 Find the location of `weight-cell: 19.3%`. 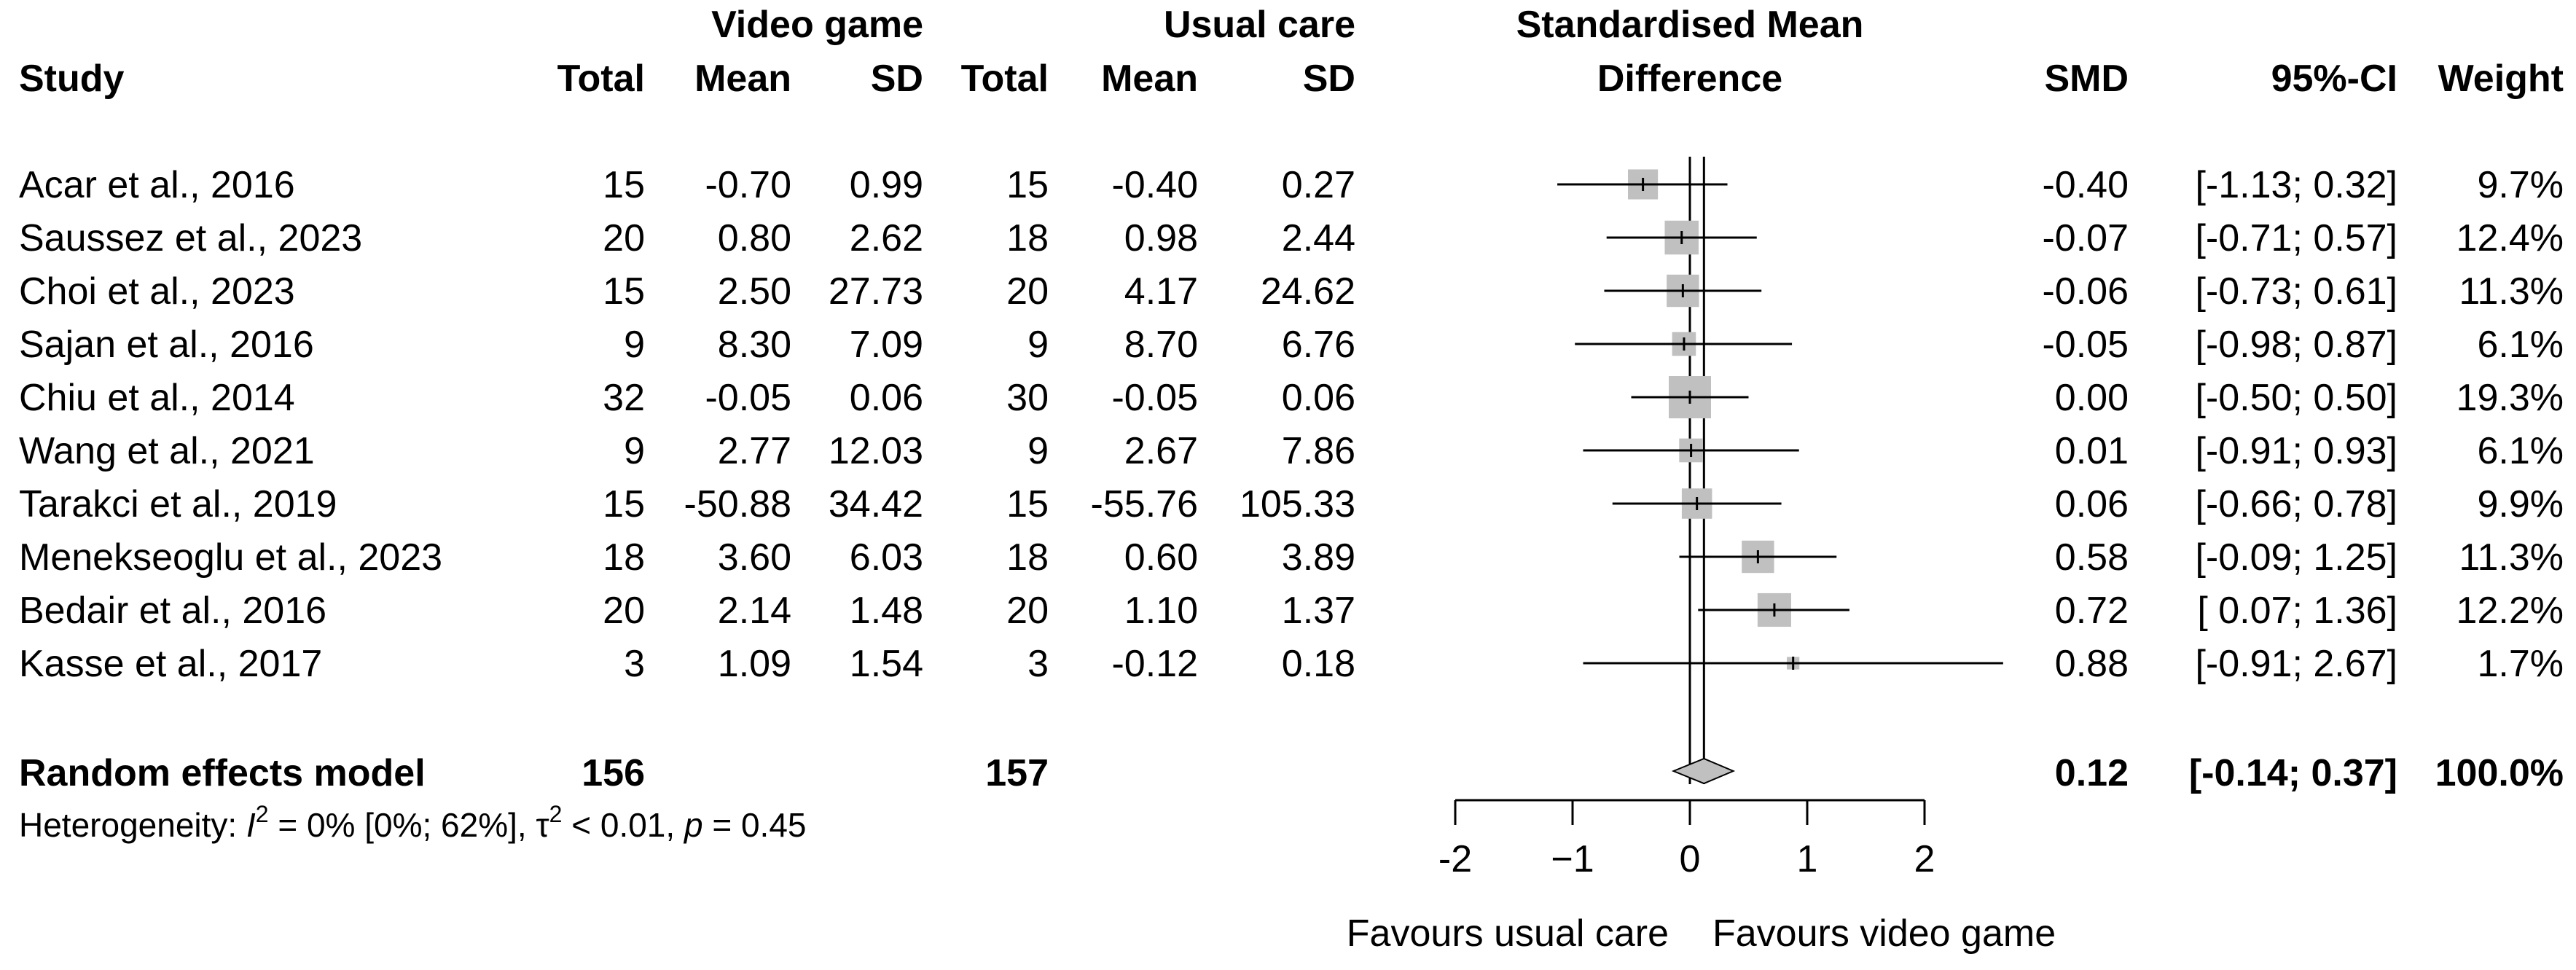

weight-cell: 19.3% is located at coordinates (2510, 398).